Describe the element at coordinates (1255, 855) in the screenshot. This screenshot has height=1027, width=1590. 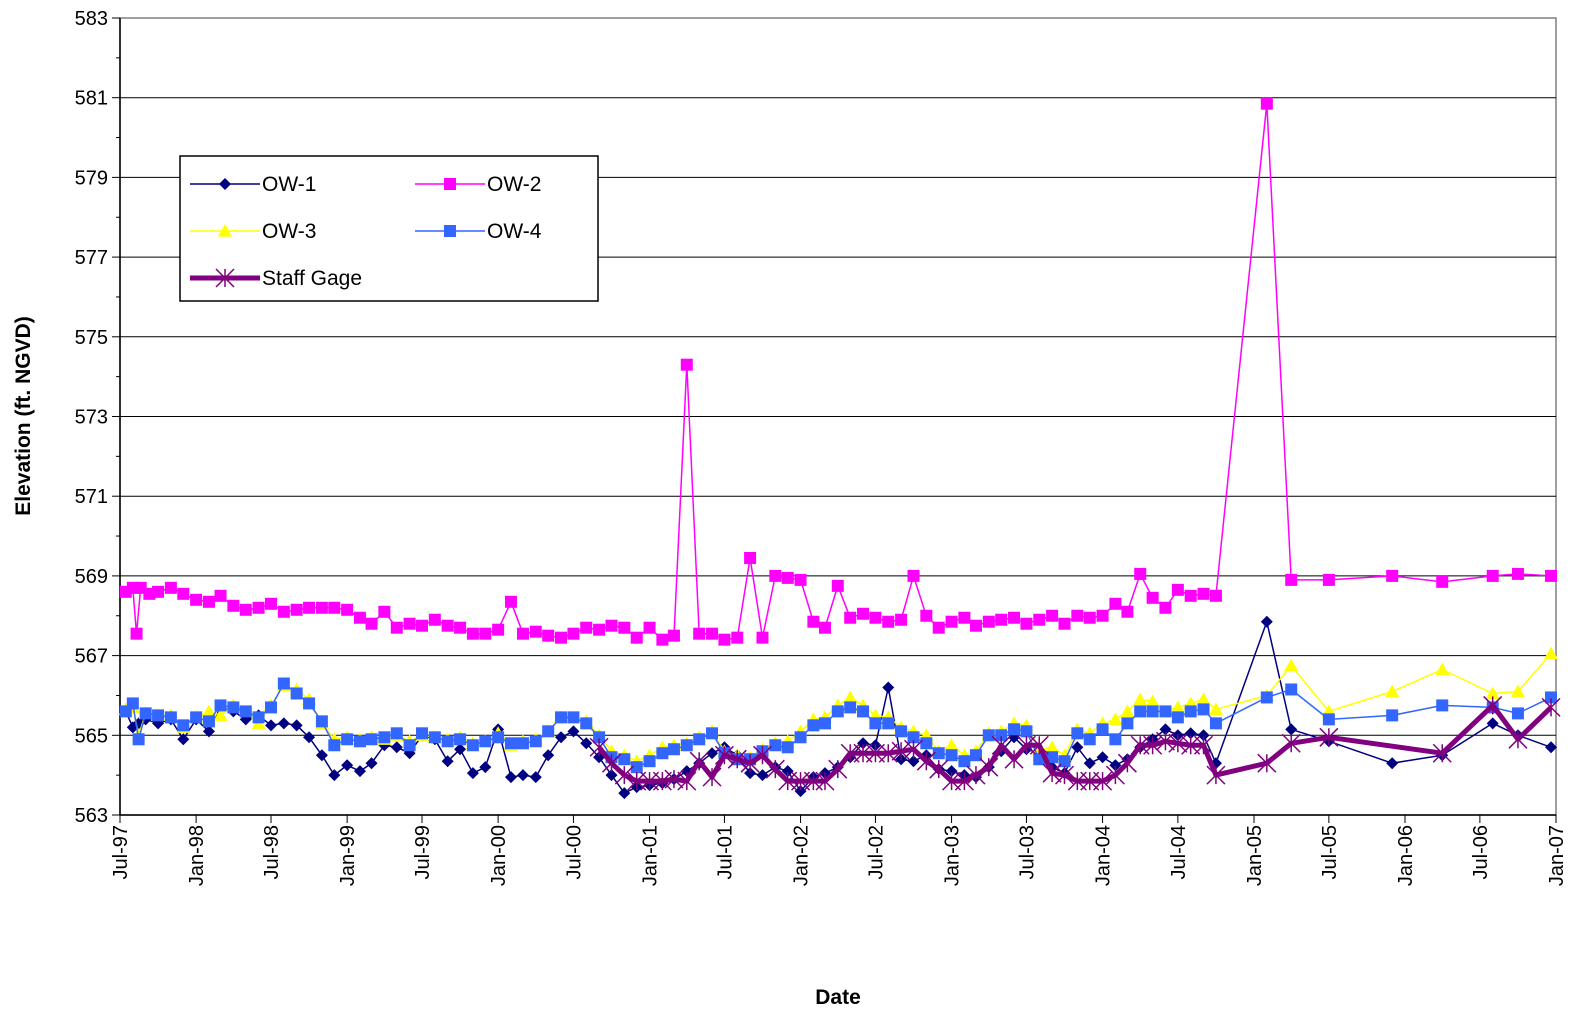
I see `x-tick-label: Jan-05` at that location.